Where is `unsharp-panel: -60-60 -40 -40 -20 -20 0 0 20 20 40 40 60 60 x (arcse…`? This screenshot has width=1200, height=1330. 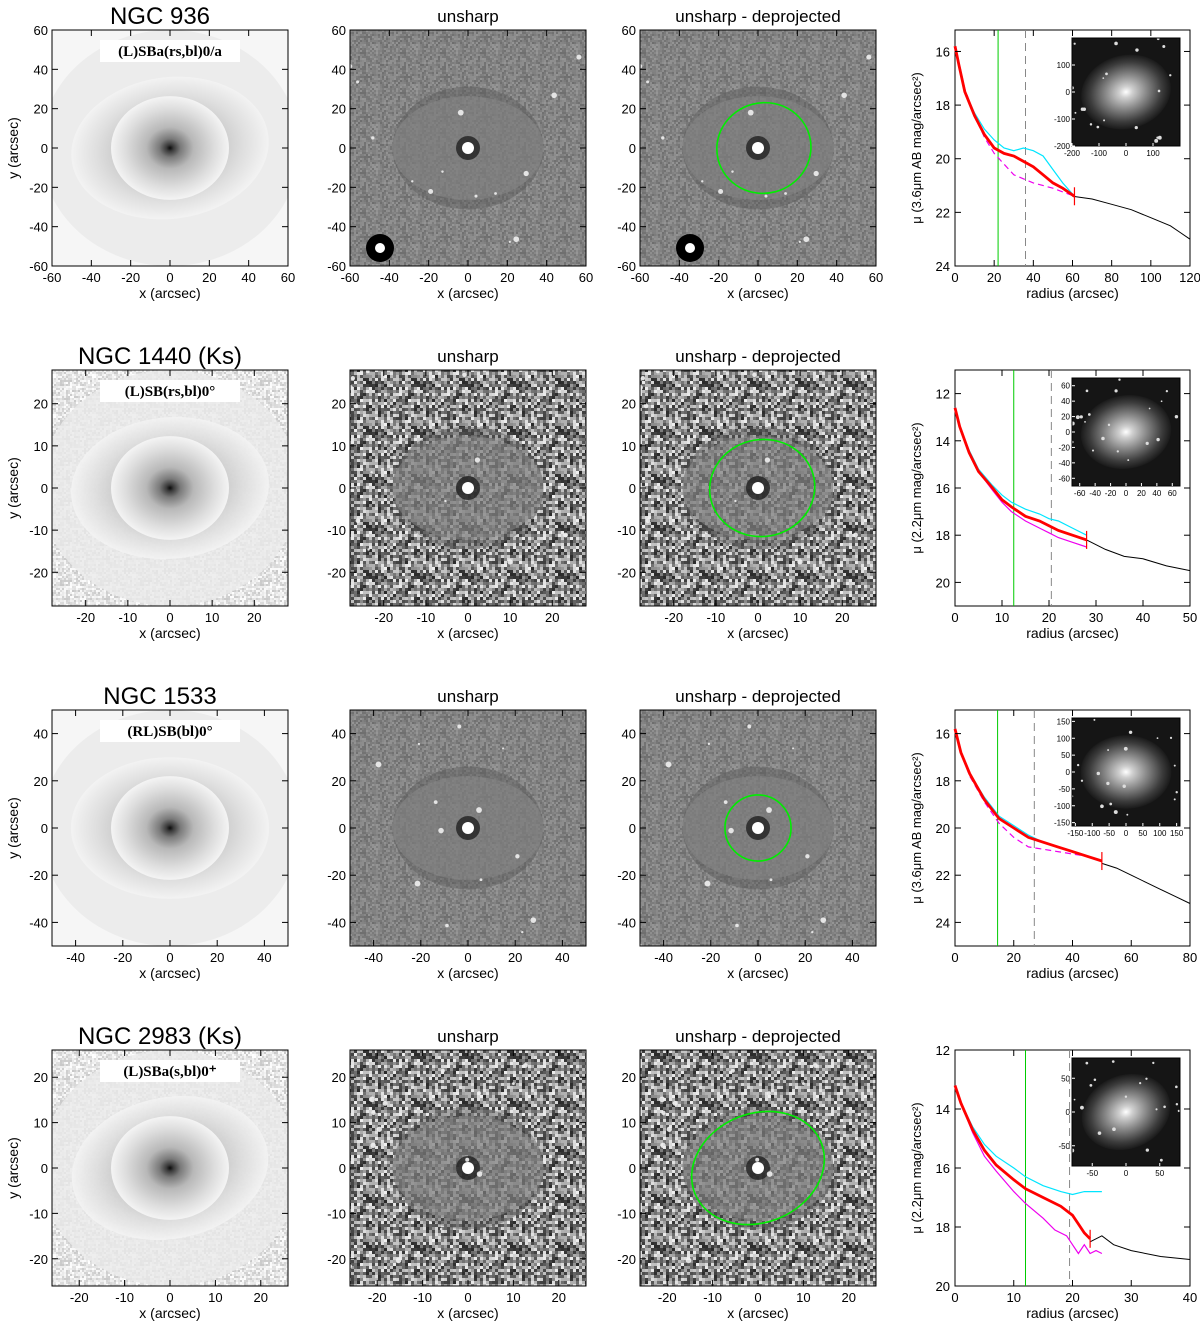 unsharp-panel: -60-60 -40 -40 -20 -20 0 0 20 20 40 40 60 60 x (arcse… is located at coordinates (460, 154).